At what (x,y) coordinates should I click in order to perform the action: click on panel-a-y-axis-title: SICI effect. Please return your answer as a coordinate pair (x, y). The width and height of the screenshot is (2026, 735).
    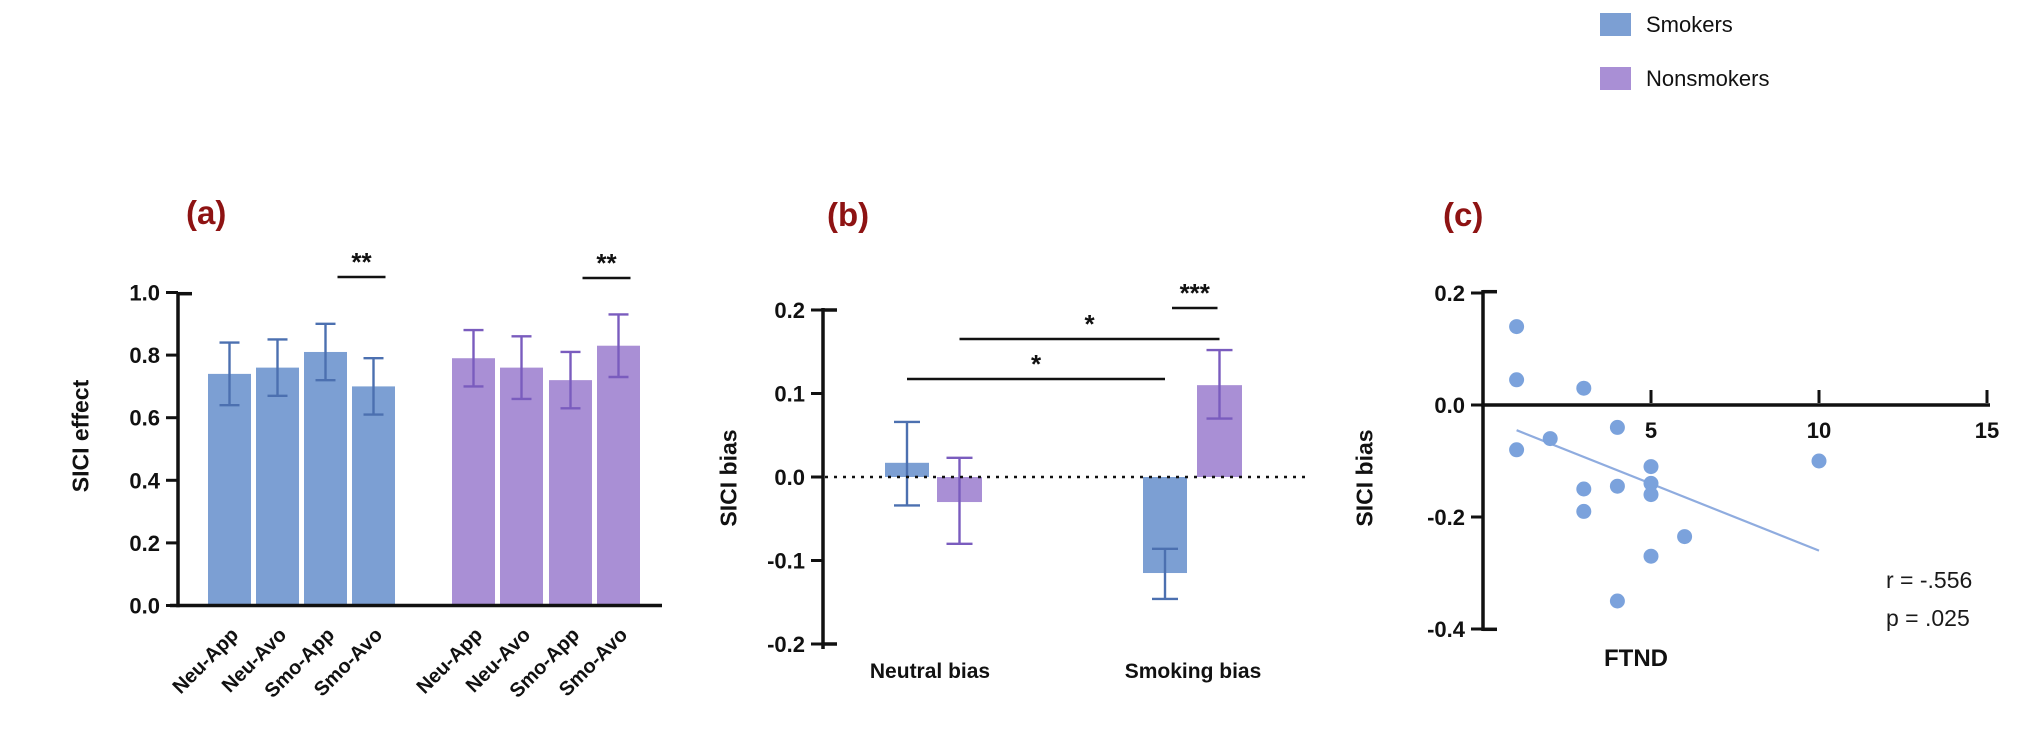
    Looking at the image, I should click on (80, 436).